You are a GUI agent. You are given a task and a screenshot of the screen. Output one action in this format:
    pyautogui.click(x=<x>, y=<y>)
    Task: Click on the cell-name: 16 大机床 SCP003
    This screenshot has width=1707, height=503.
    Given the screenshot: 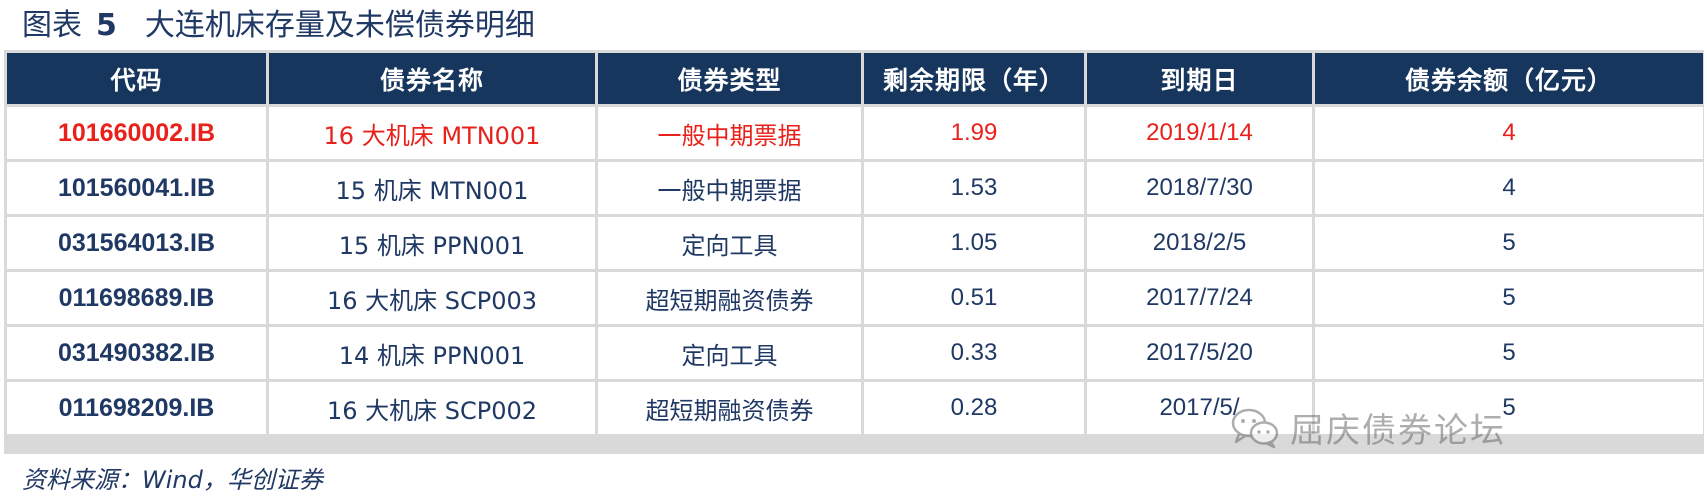 What is the action you would take?
    pyautogui.click(x=432, y=298)
    